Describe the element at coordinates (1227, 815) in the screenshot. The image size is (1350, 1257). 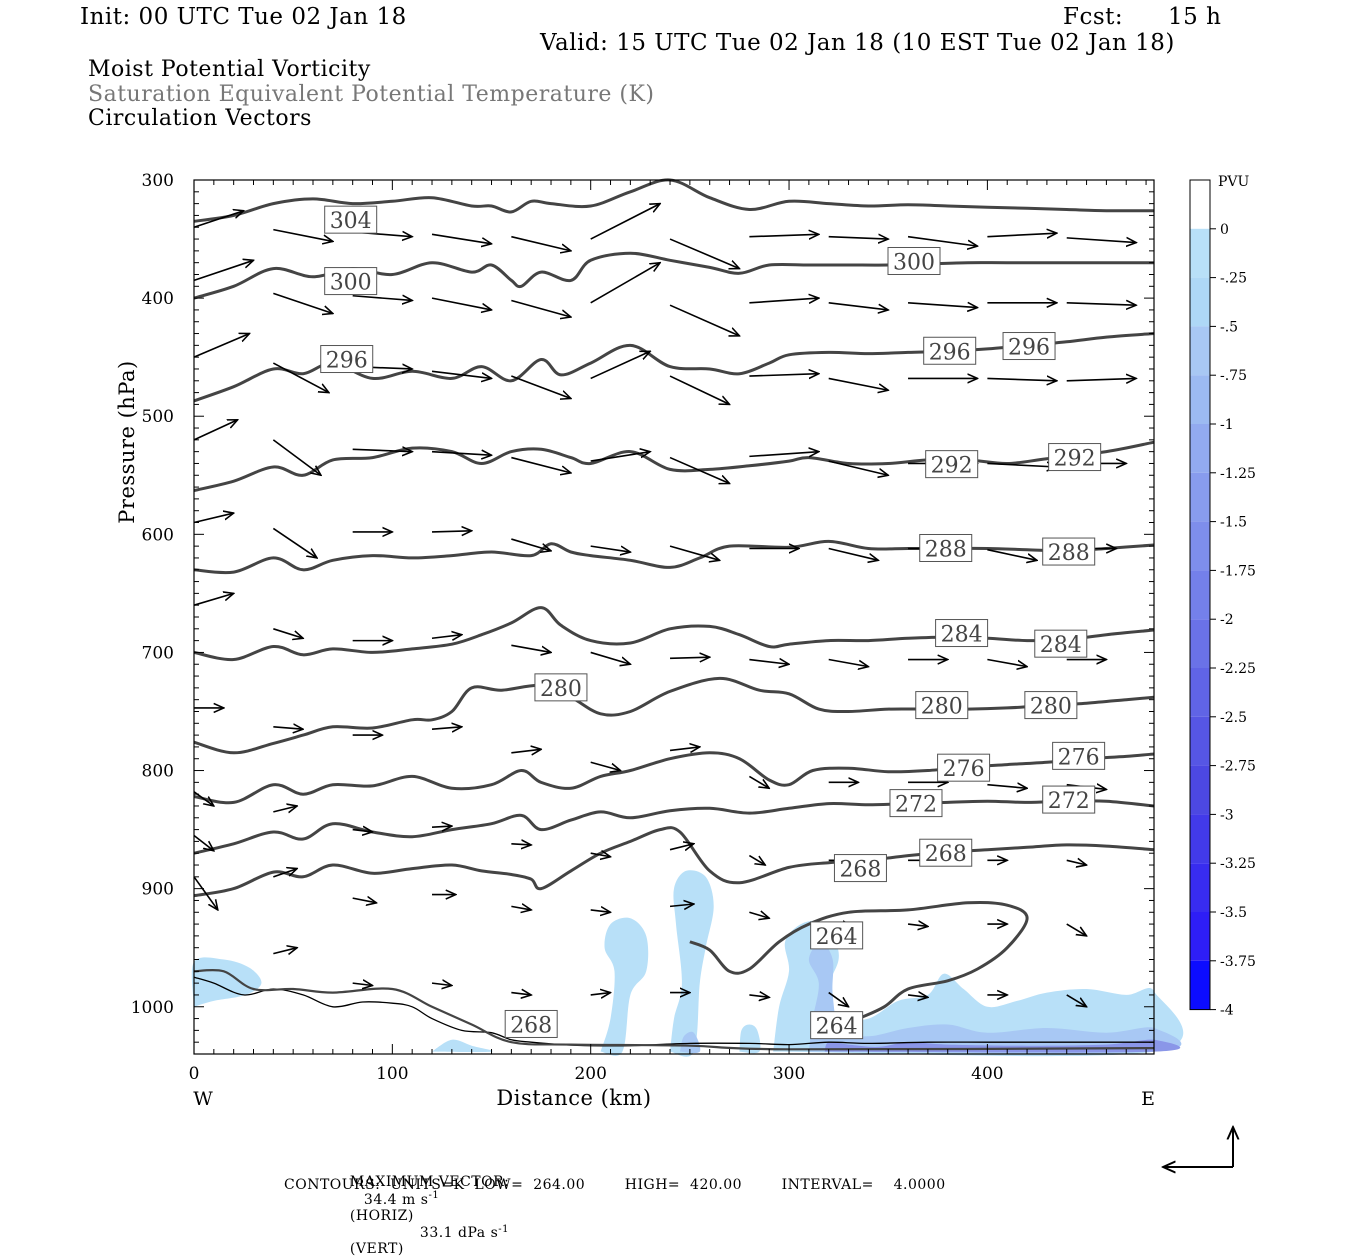
I see `colorbar-level-label: -3` at that location.